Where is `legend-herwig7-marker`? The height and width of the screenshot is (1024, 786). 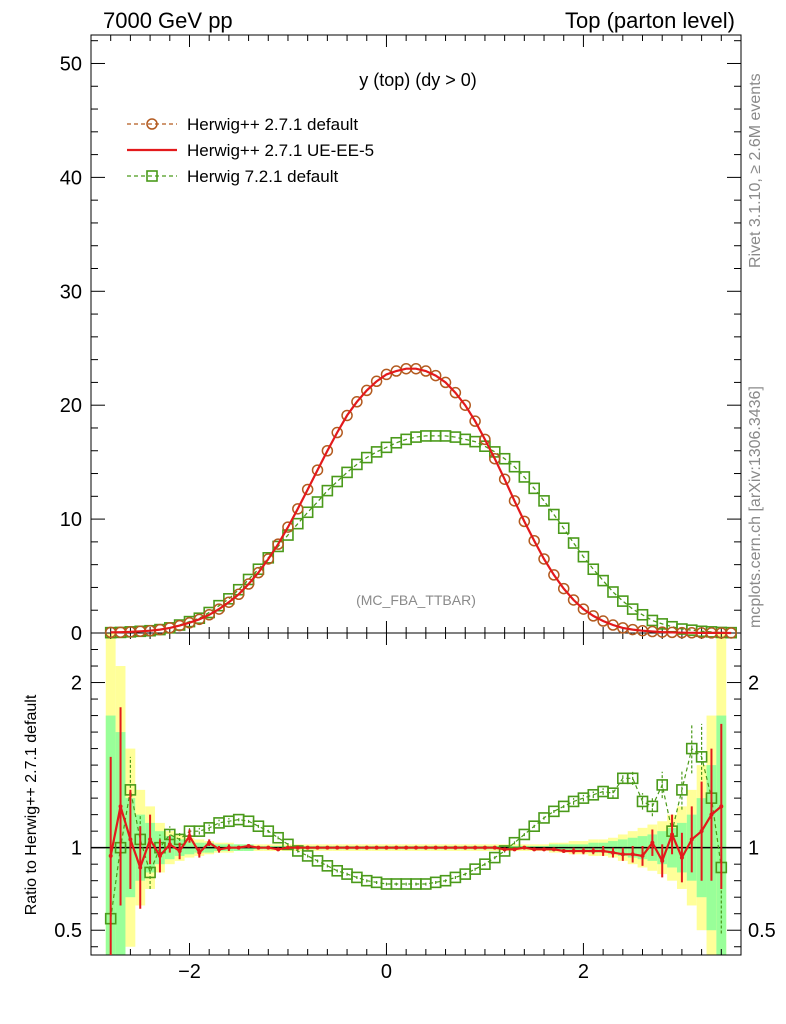
legend-herwig7-marker is located at coordinates (152, 176).